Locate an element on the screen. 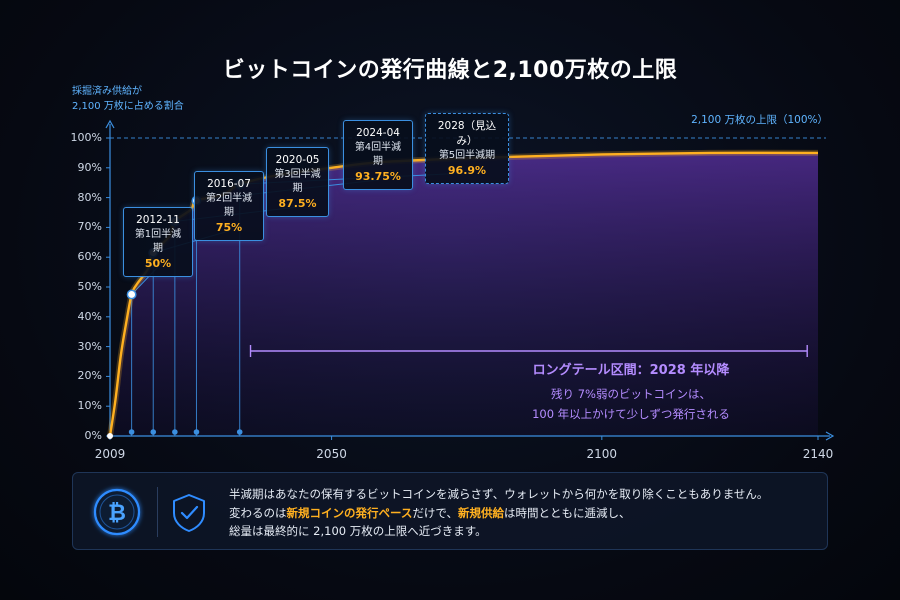 The image size is (900, 600). y-tick-label: 40% is located at coordinates (89, 316).